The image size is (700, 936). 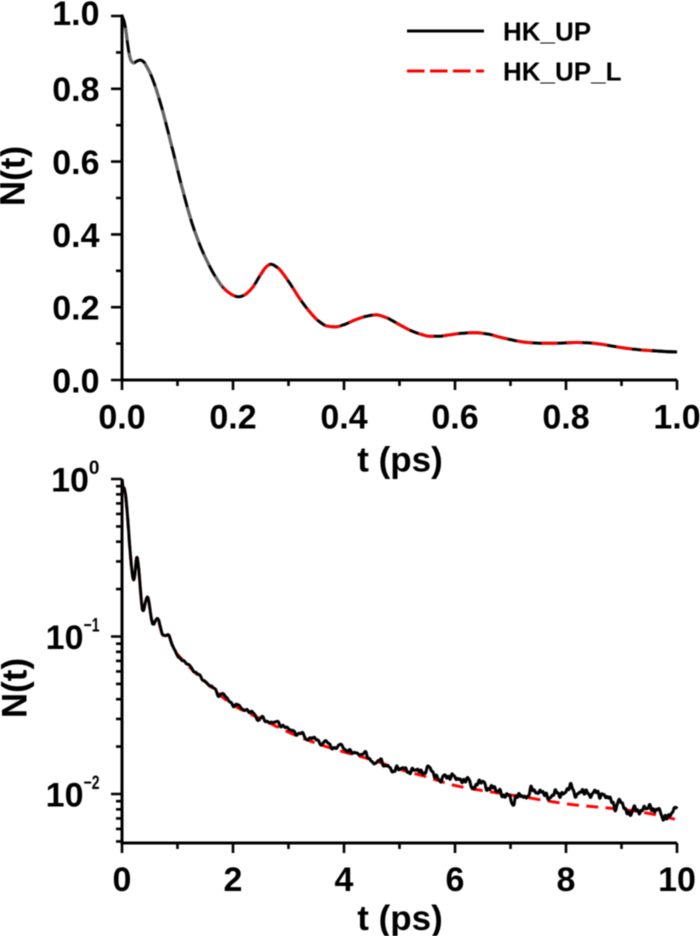 I want to click on svg-text: HK_UP, so click(x=547, y=32).